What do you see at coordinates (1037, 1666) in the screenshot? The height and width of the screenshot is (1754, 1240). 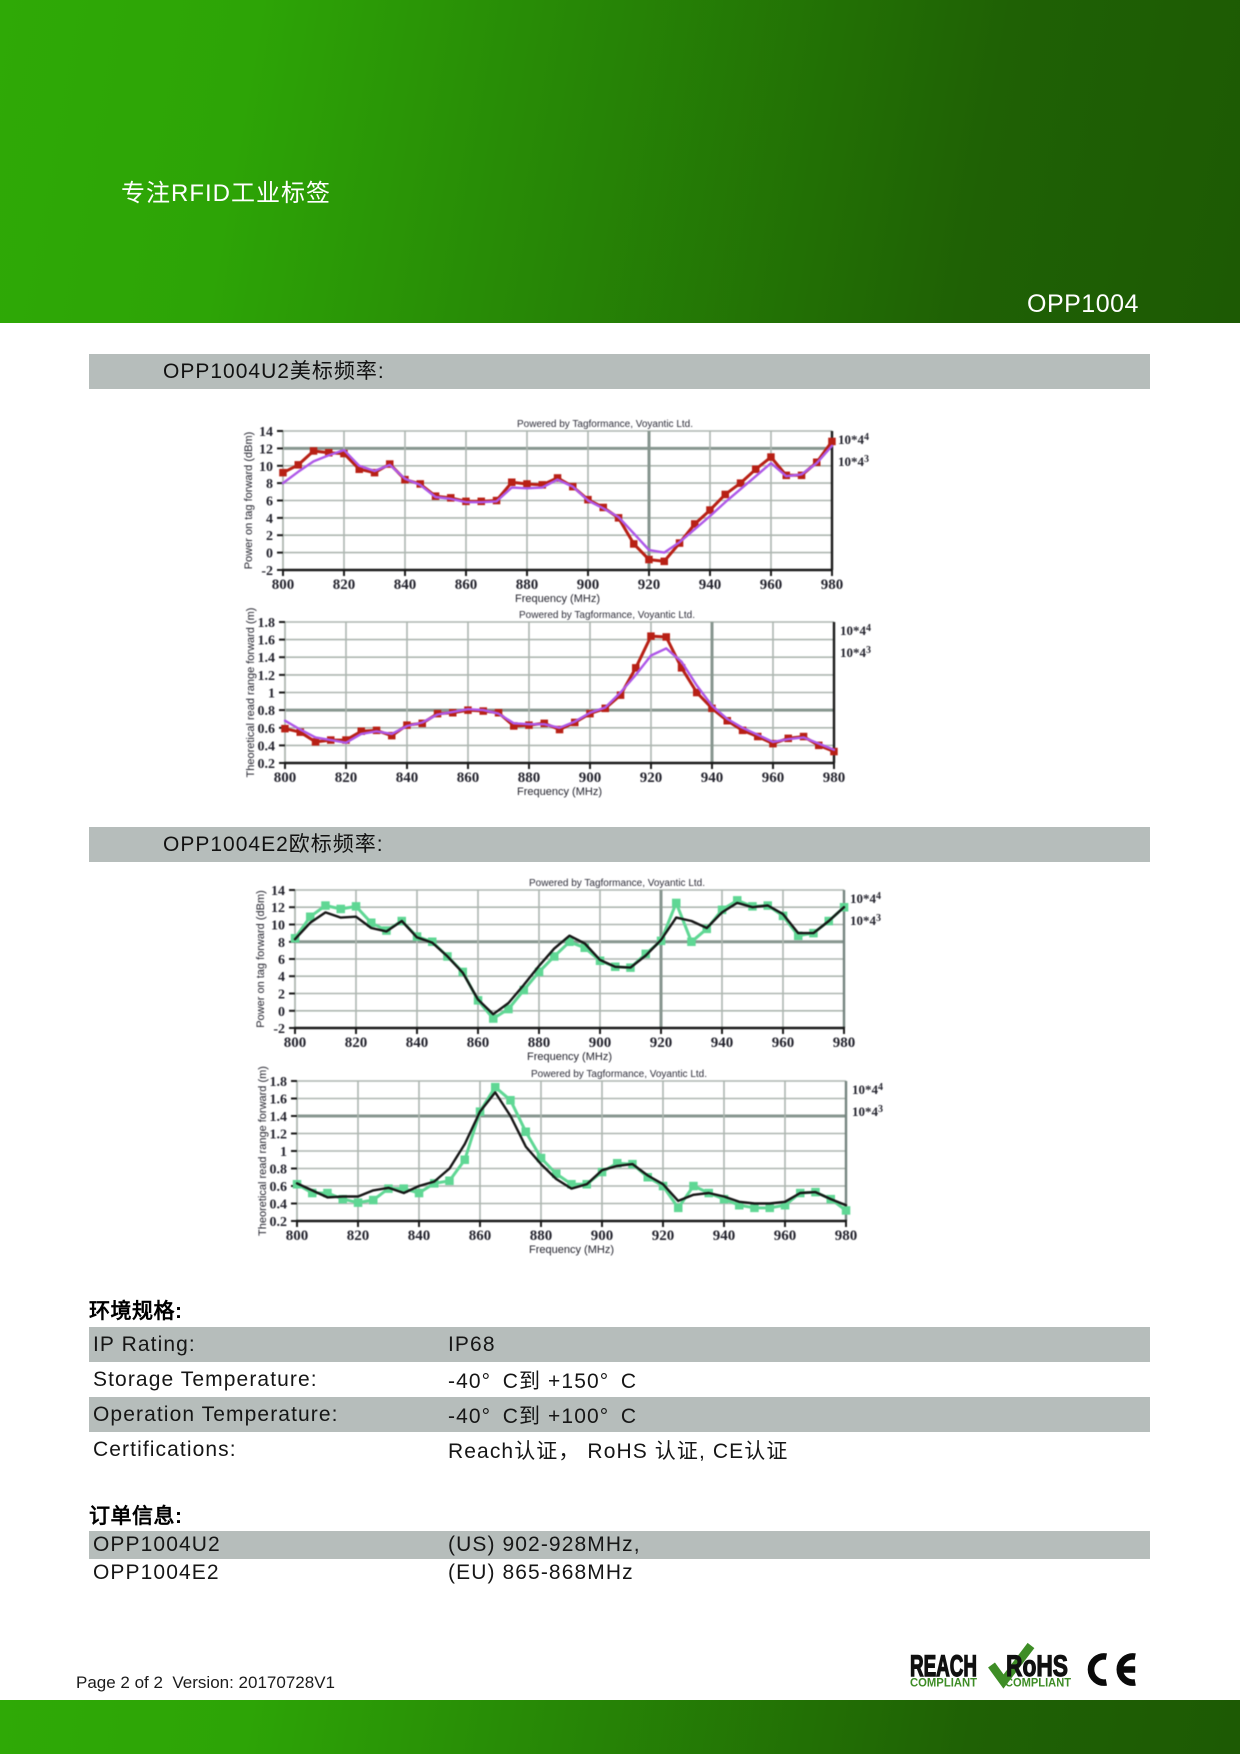 I see `svg-text: RoHS` at bounding box center [1037, 1666].